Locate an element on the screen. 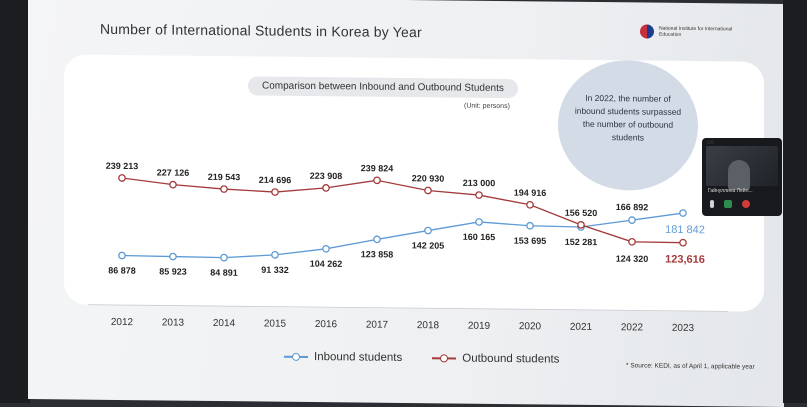  inbound-line-marker-icon is located at coordinates (296, 357).